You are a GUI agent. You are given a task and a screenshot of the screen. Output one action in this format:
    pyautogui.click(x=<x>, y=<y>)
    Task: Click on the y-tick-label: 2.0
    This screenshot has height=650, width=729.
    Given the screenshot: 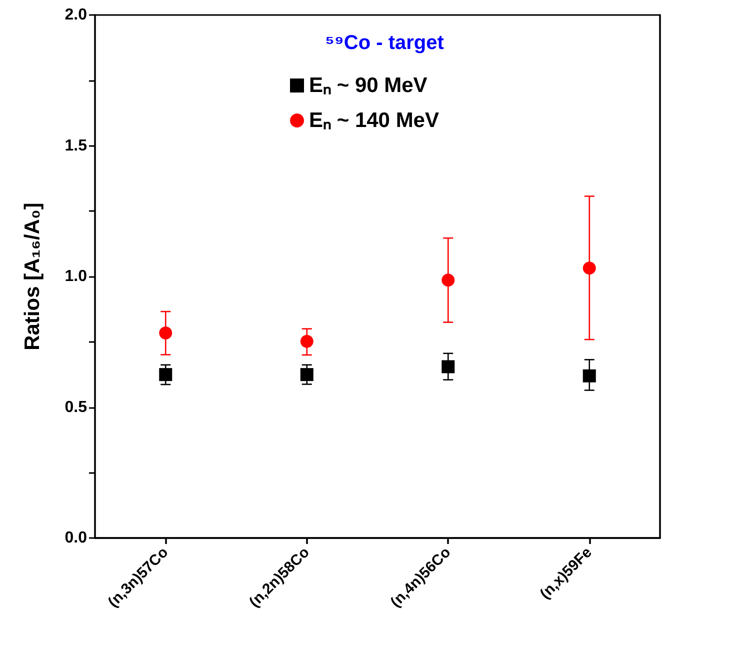 What is the action you would take?
    pyautogui.click(x=76, y=15)
    